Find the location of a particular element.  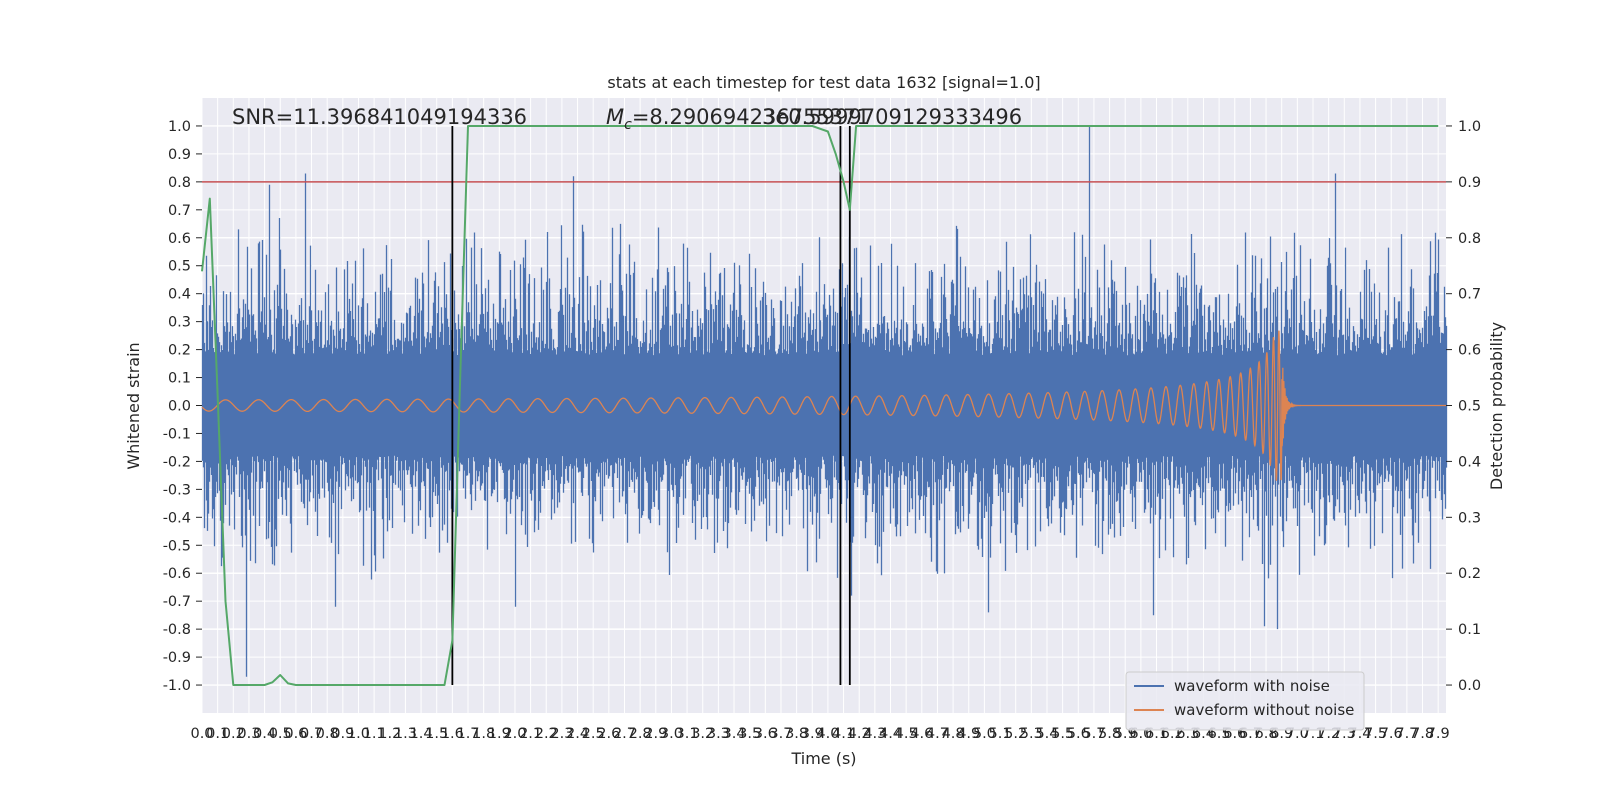

y2-tick-label: 0.1 is located at coordinates (1469, 630).